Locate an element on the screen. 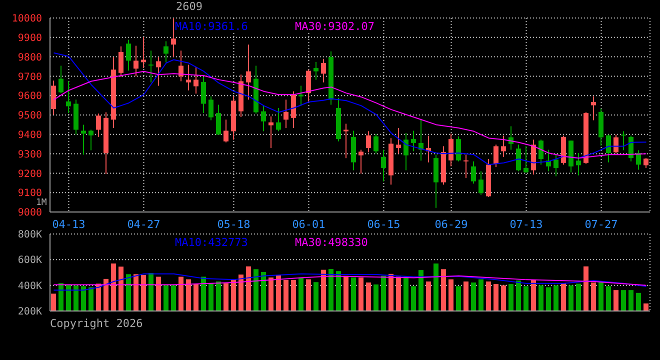 The height and width of the screenshot is (360, 660). x-tick-label: 06-29 is located at coordinates (451, 224).